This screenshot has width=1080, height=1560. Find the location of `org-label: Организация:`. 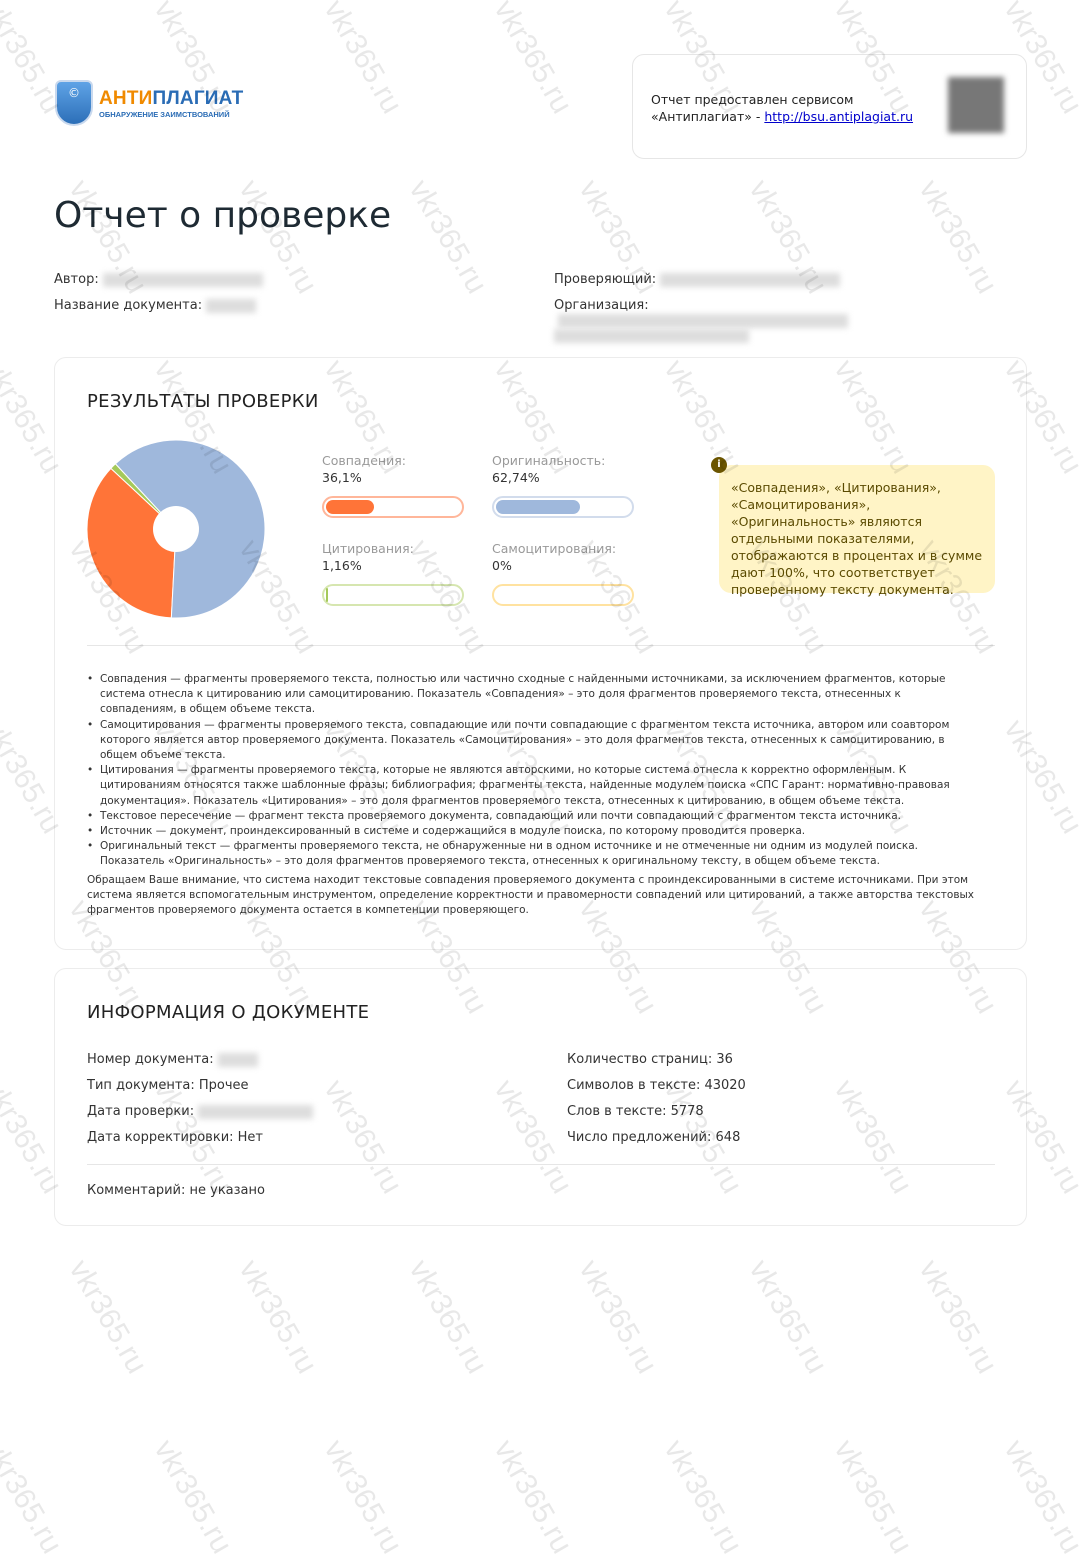

org-label: Организация: is located at coordinates (601, 305).